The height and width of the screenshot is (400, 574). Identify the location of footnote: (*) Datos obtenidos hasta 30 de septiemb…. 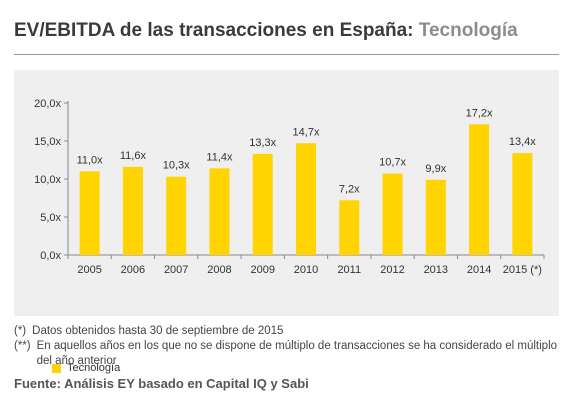
(289, 331).